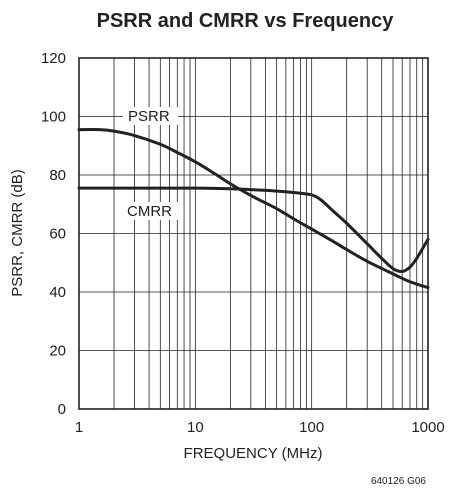 This screenshot has height=491, width=451. What do you see at coordinates (57, 175) in the screenshot?
I see `y-tick-label: 80` at bounding box center [57, 175].